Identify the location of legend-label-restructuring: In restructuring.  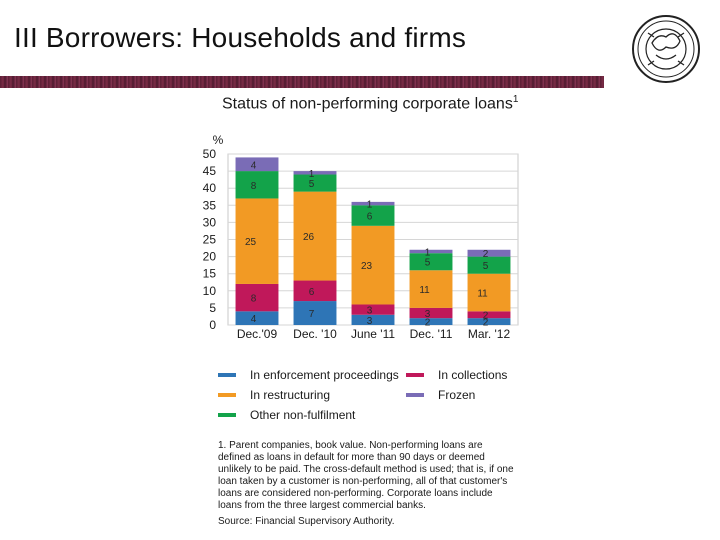
(290, 395).